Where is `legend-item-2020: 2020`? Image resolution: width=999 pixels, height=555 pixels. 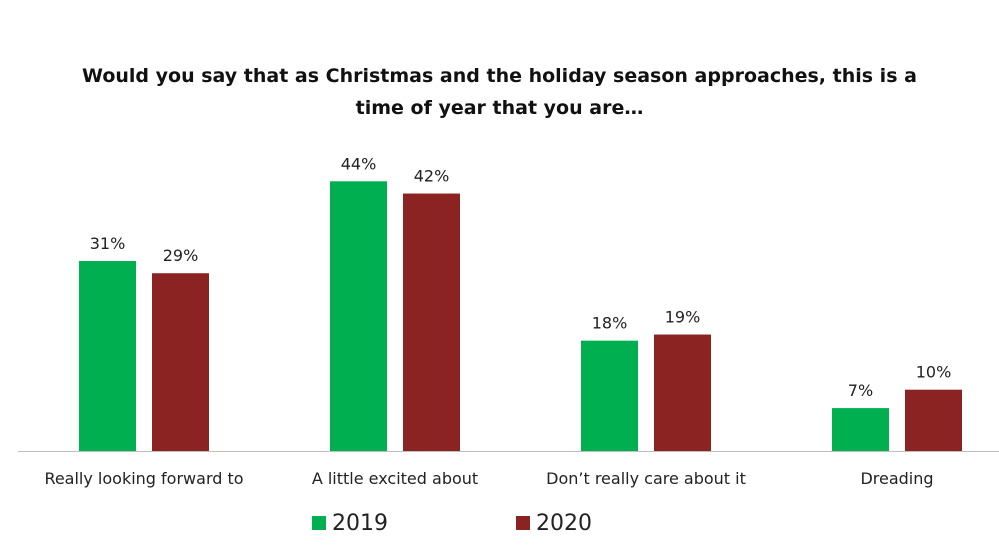
legend-item-2020: 2020 is located at coordinates (554, 523).